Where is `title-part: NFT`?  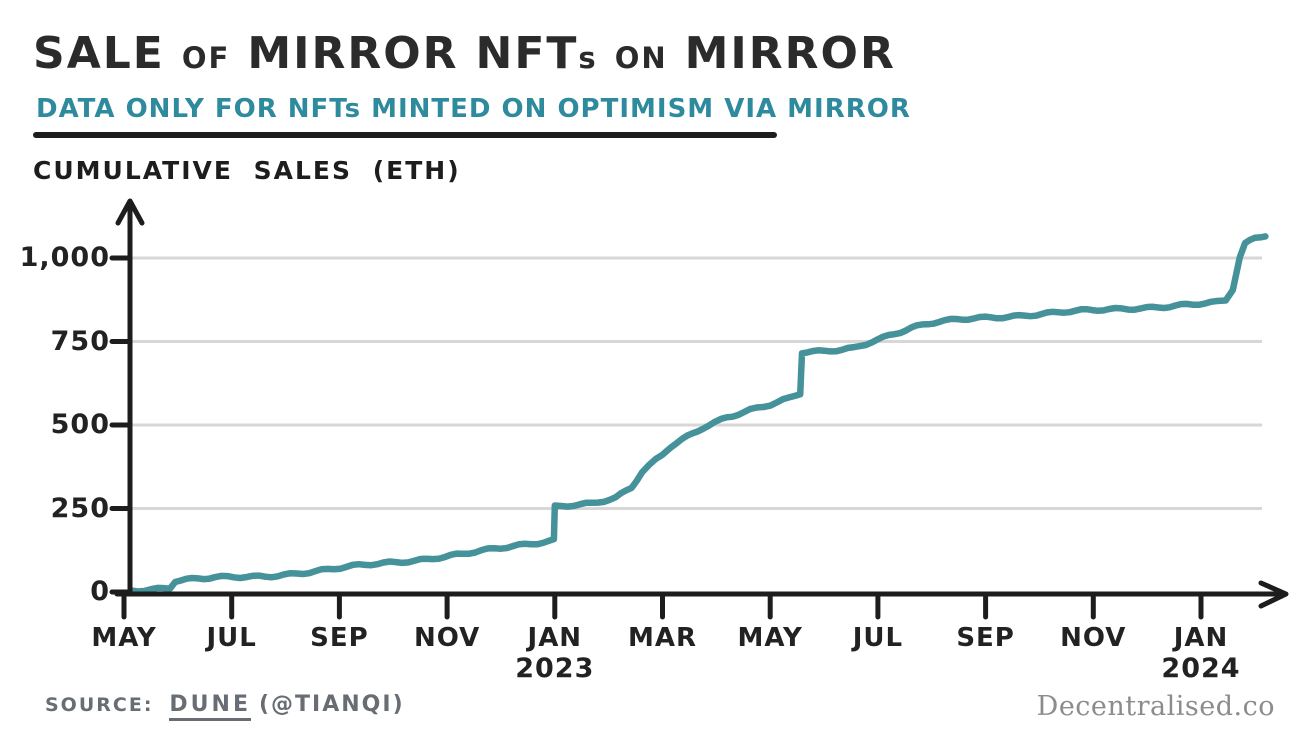 title-part: NFT is located at coordinates (527, 53).